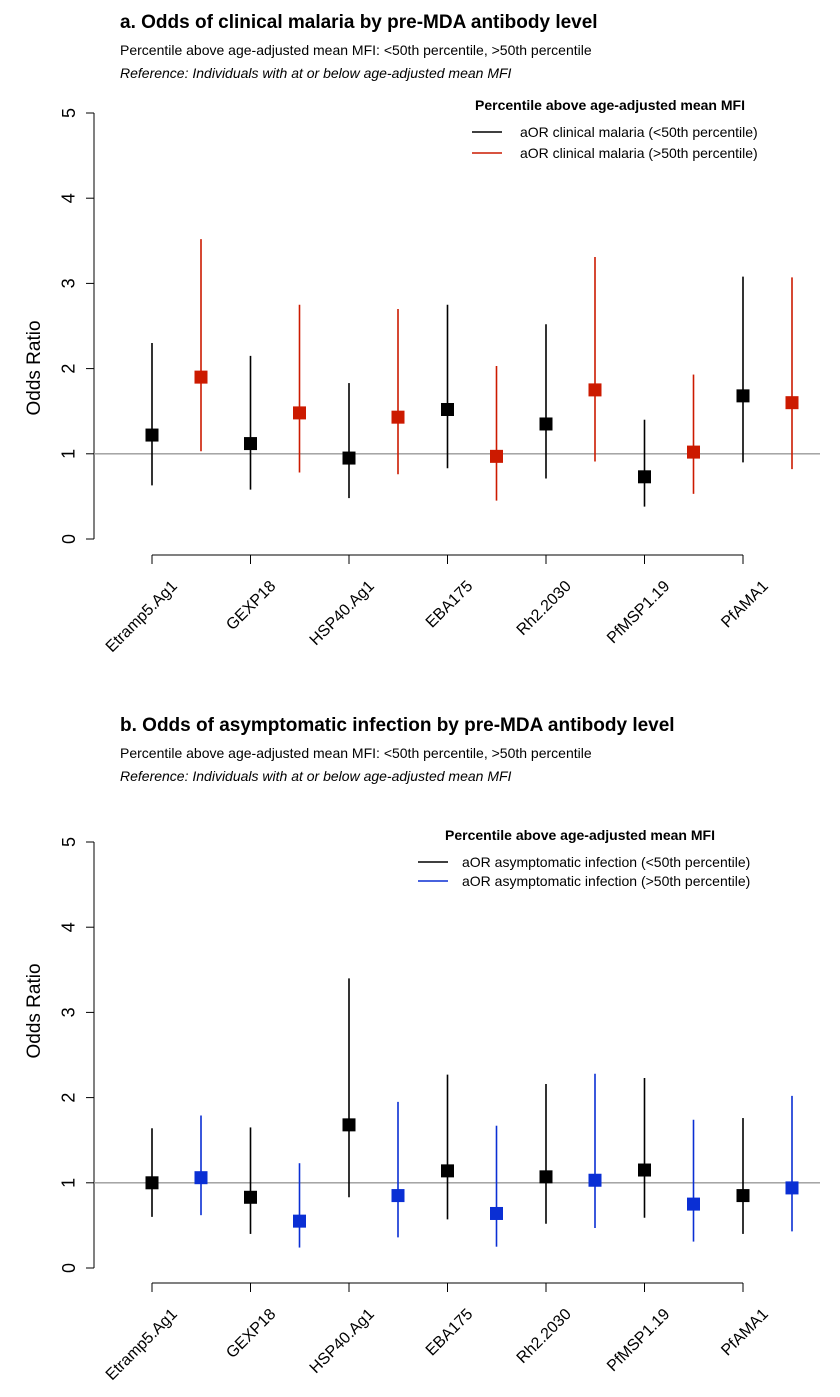 The image size is (840, 1397). I want to click on panel-a-legend-title: Percentile above age-adjusted mean MFI, so click(610, 105).